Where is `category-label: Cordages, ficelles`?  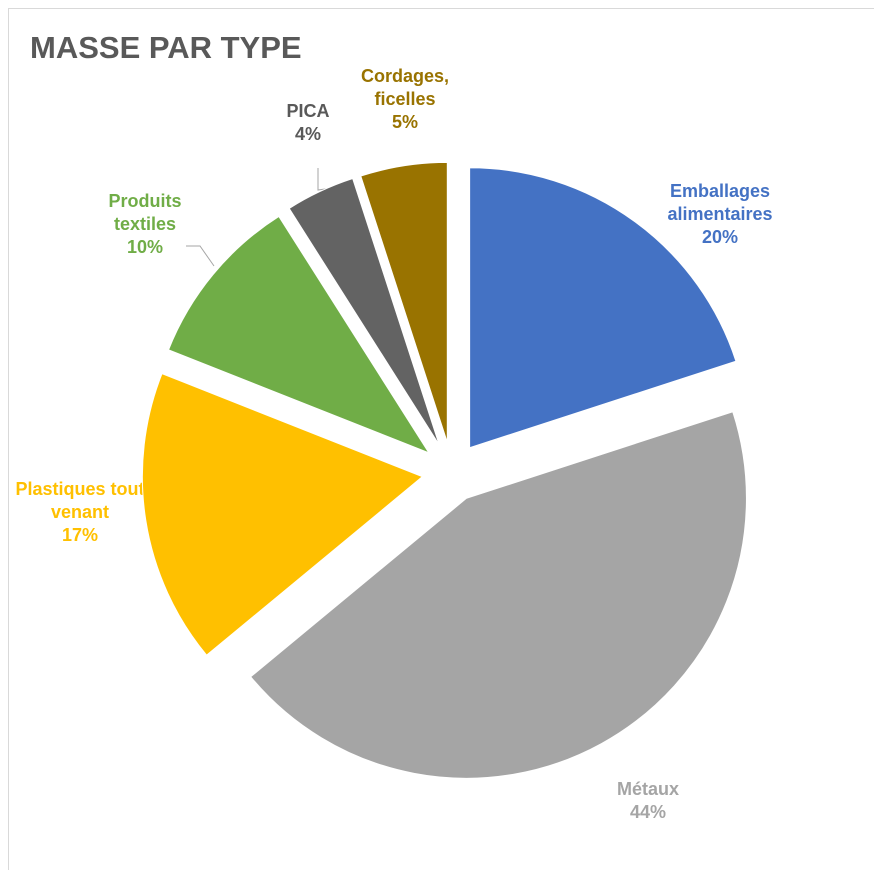 category-label: Cordages, ficelles is located at coordinates (405, 87).